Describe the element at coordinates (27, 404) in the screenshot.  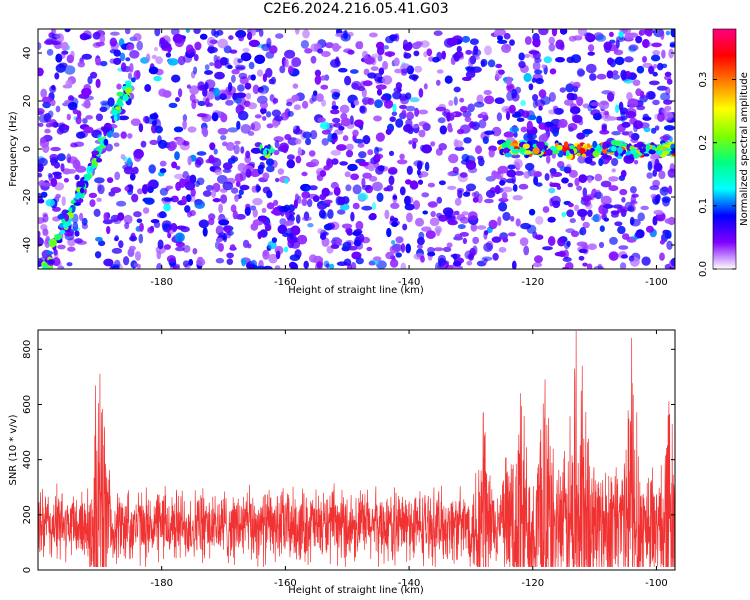
I see `y-tick-label: 600` at that location.